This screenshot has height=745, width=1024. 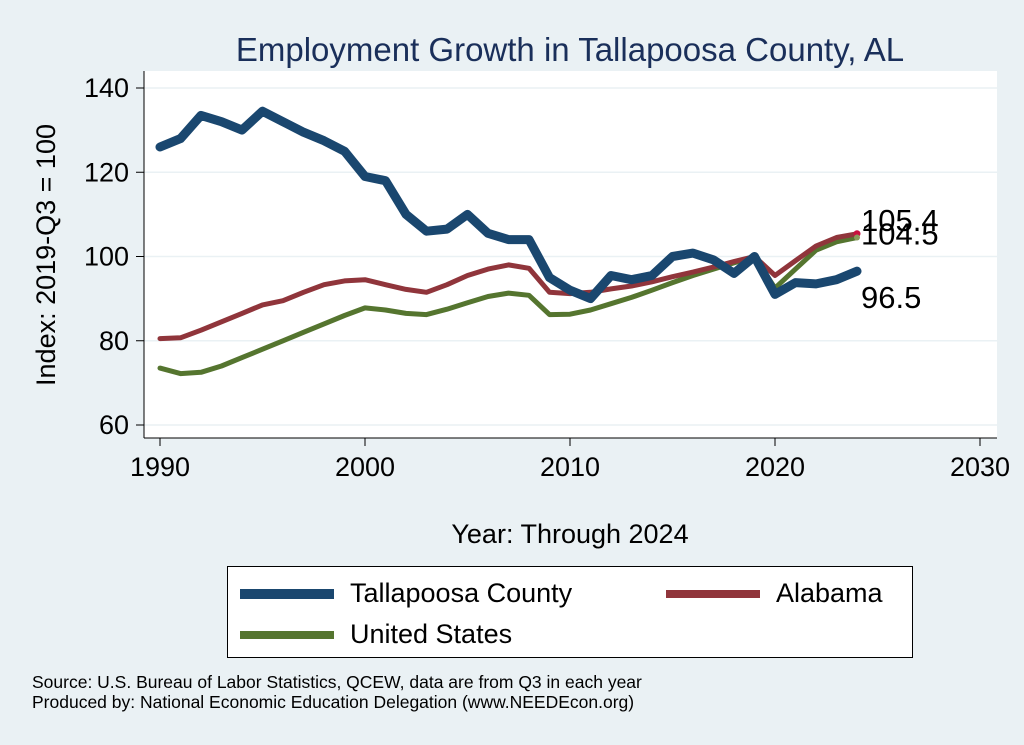 What do you see at coordinates (106, 172) in the screenshot?
I see `y-tick-label: 120` at bounding box center [106, 172].